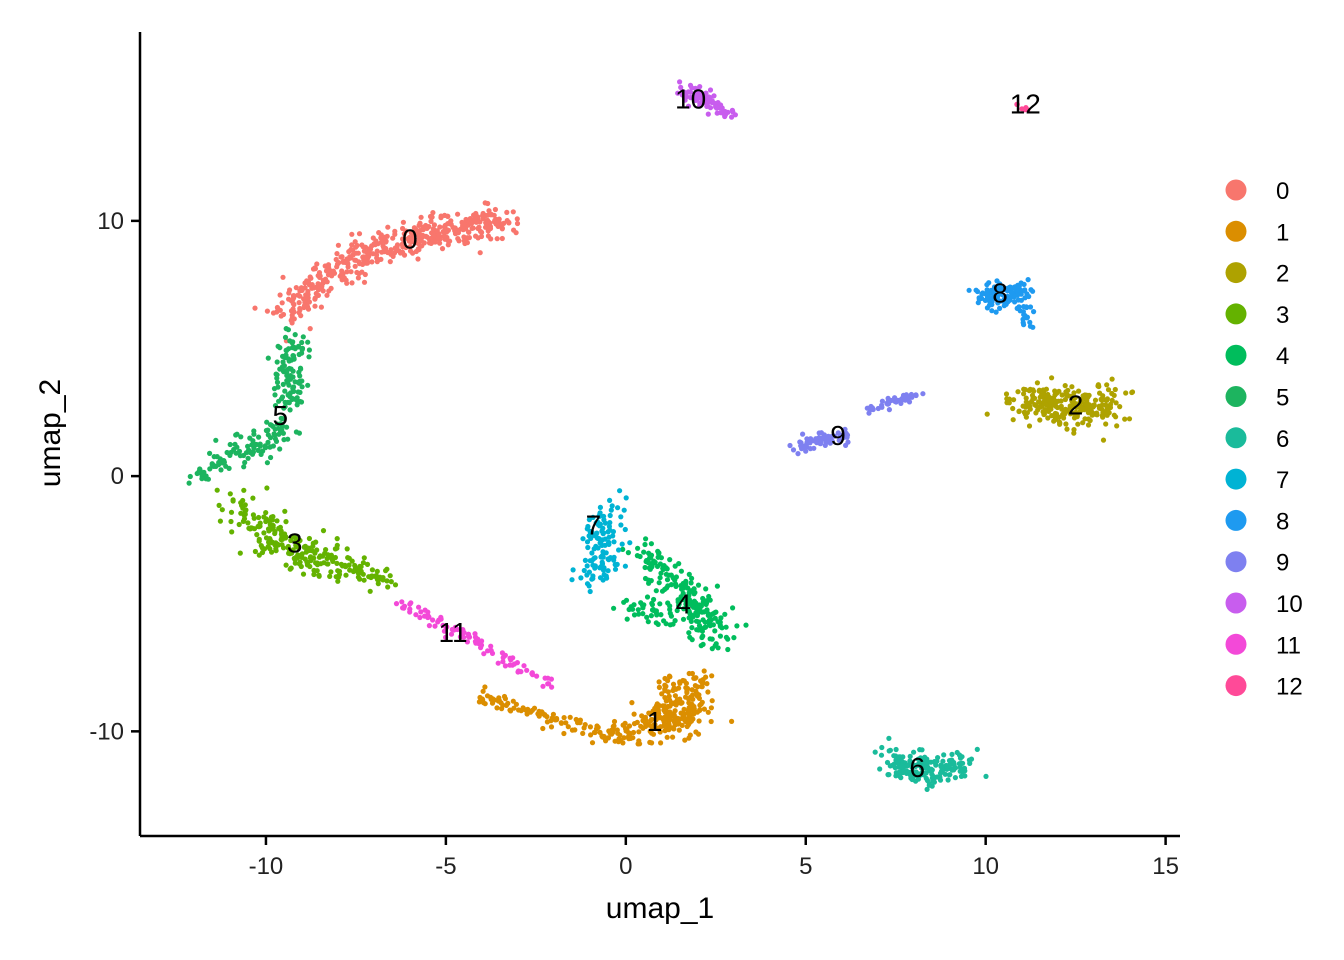 Image resolution: width=1344 pixels, height=960 pixels. I want to click on cluster-label-4: 4, so click(684, 604).